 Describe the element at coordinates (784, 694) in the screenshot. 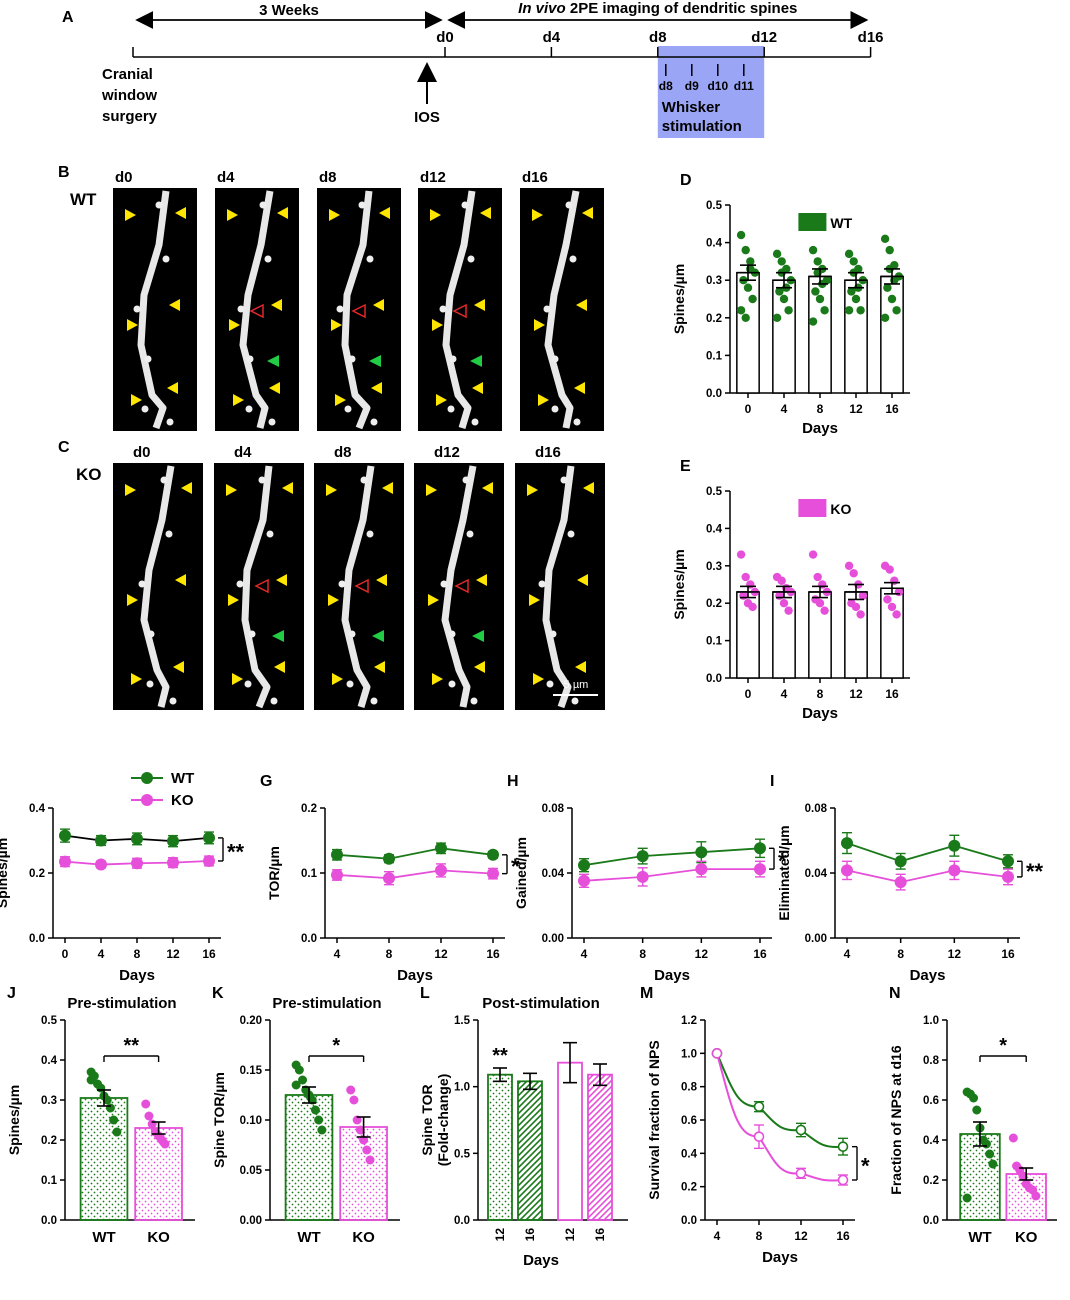

I see `x-tick-label: 4` at that location.